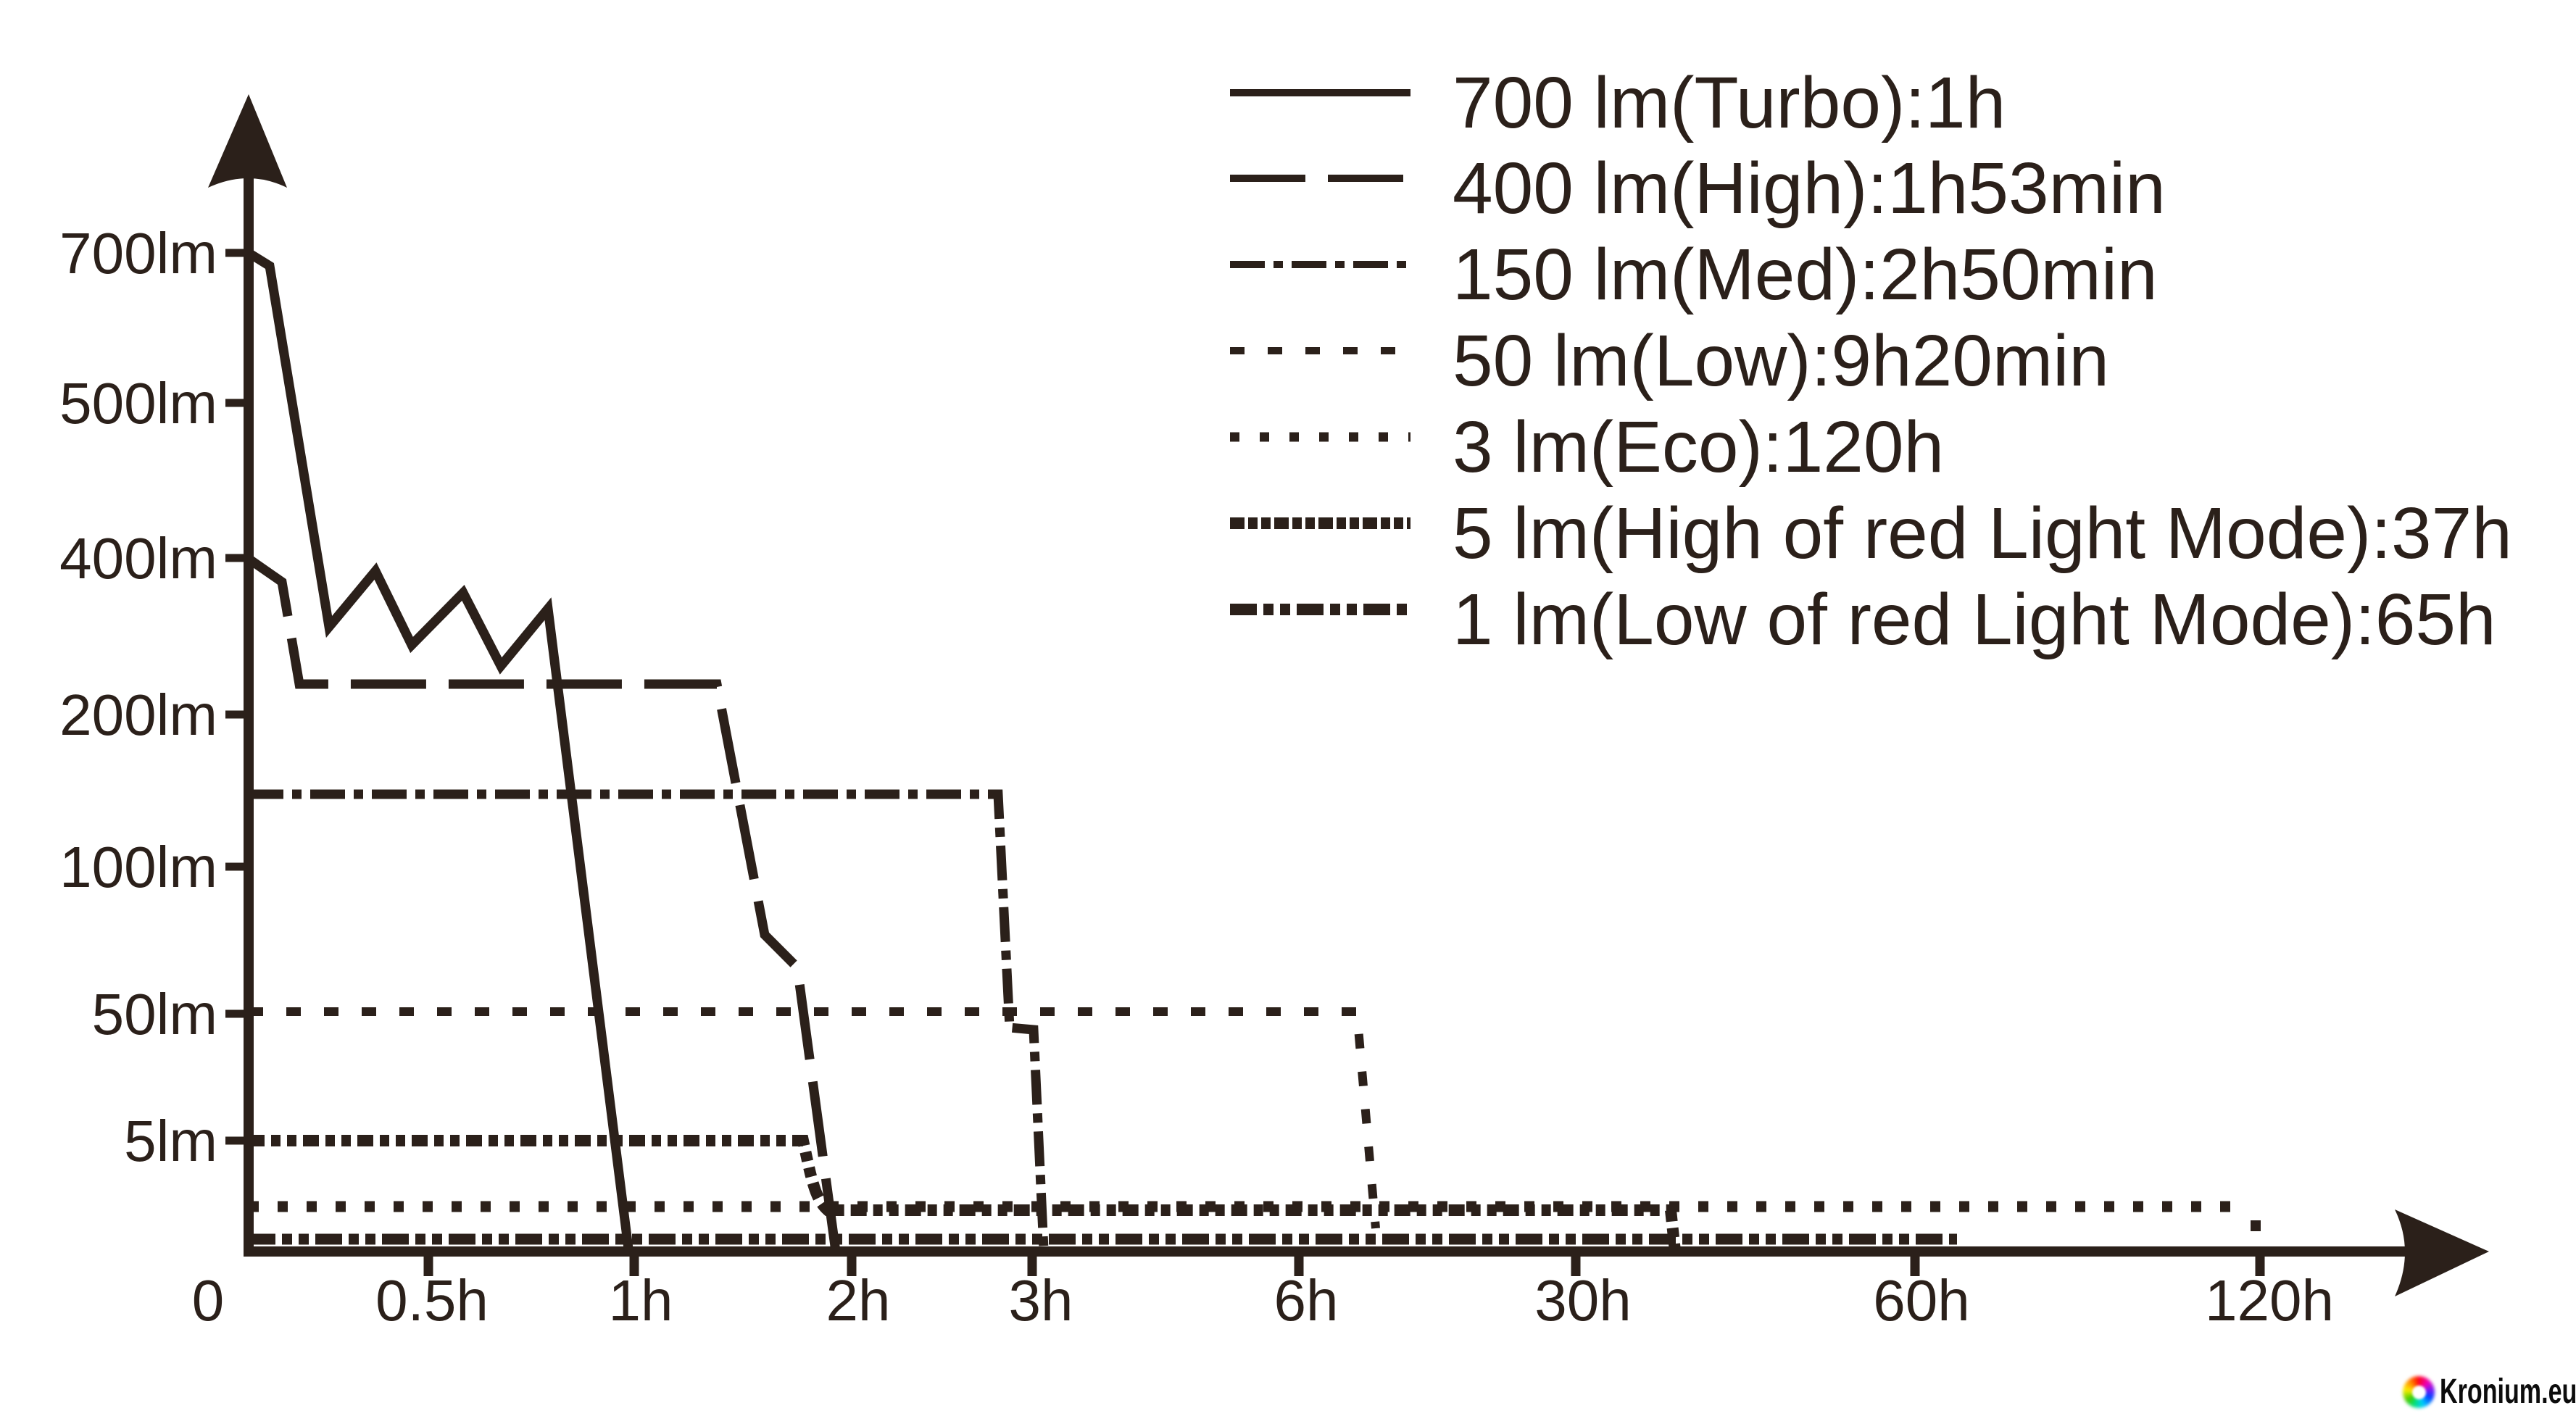 This screenshot has width=2576, height=1416. Describe the element at coordinates (432, 1301) in the screenshot. I see `svg-text: 0.5h` at that location.